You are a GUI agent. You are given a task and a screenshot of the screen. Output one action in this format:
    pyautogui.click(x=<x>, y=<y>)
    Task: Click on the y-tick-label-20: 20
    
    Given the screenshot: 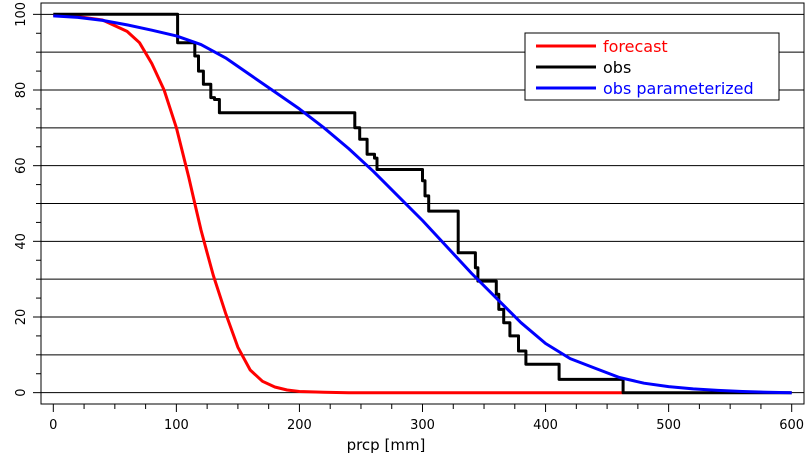 What is the action you would take?
    pyautogui.click(x=21, y=317)
    